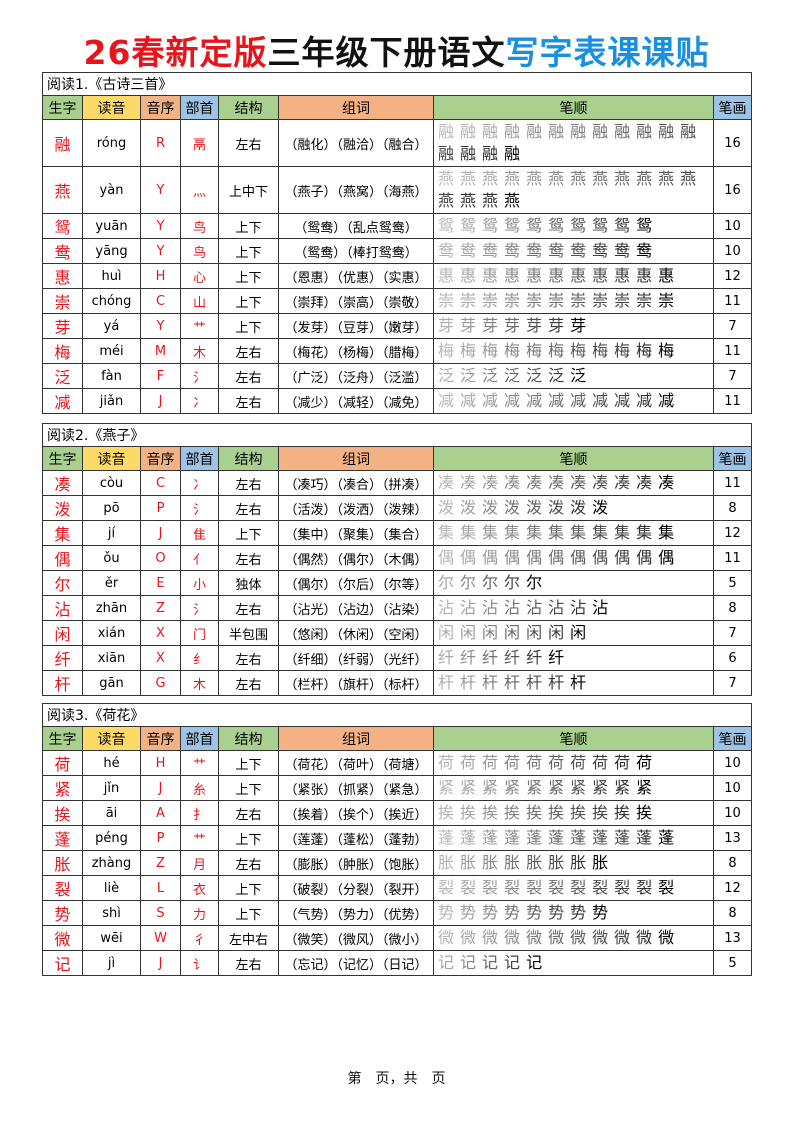 The height and width of the screenshot is (1122, 793). Describe the element at coordinates (397, 888) in the screenshot. I see `table-row: 裂 liè L 衣 上下 （破裂）（分裂）（裂开） 裂裂裂裂裂裂裂裂裂裂裂 12` at that location.